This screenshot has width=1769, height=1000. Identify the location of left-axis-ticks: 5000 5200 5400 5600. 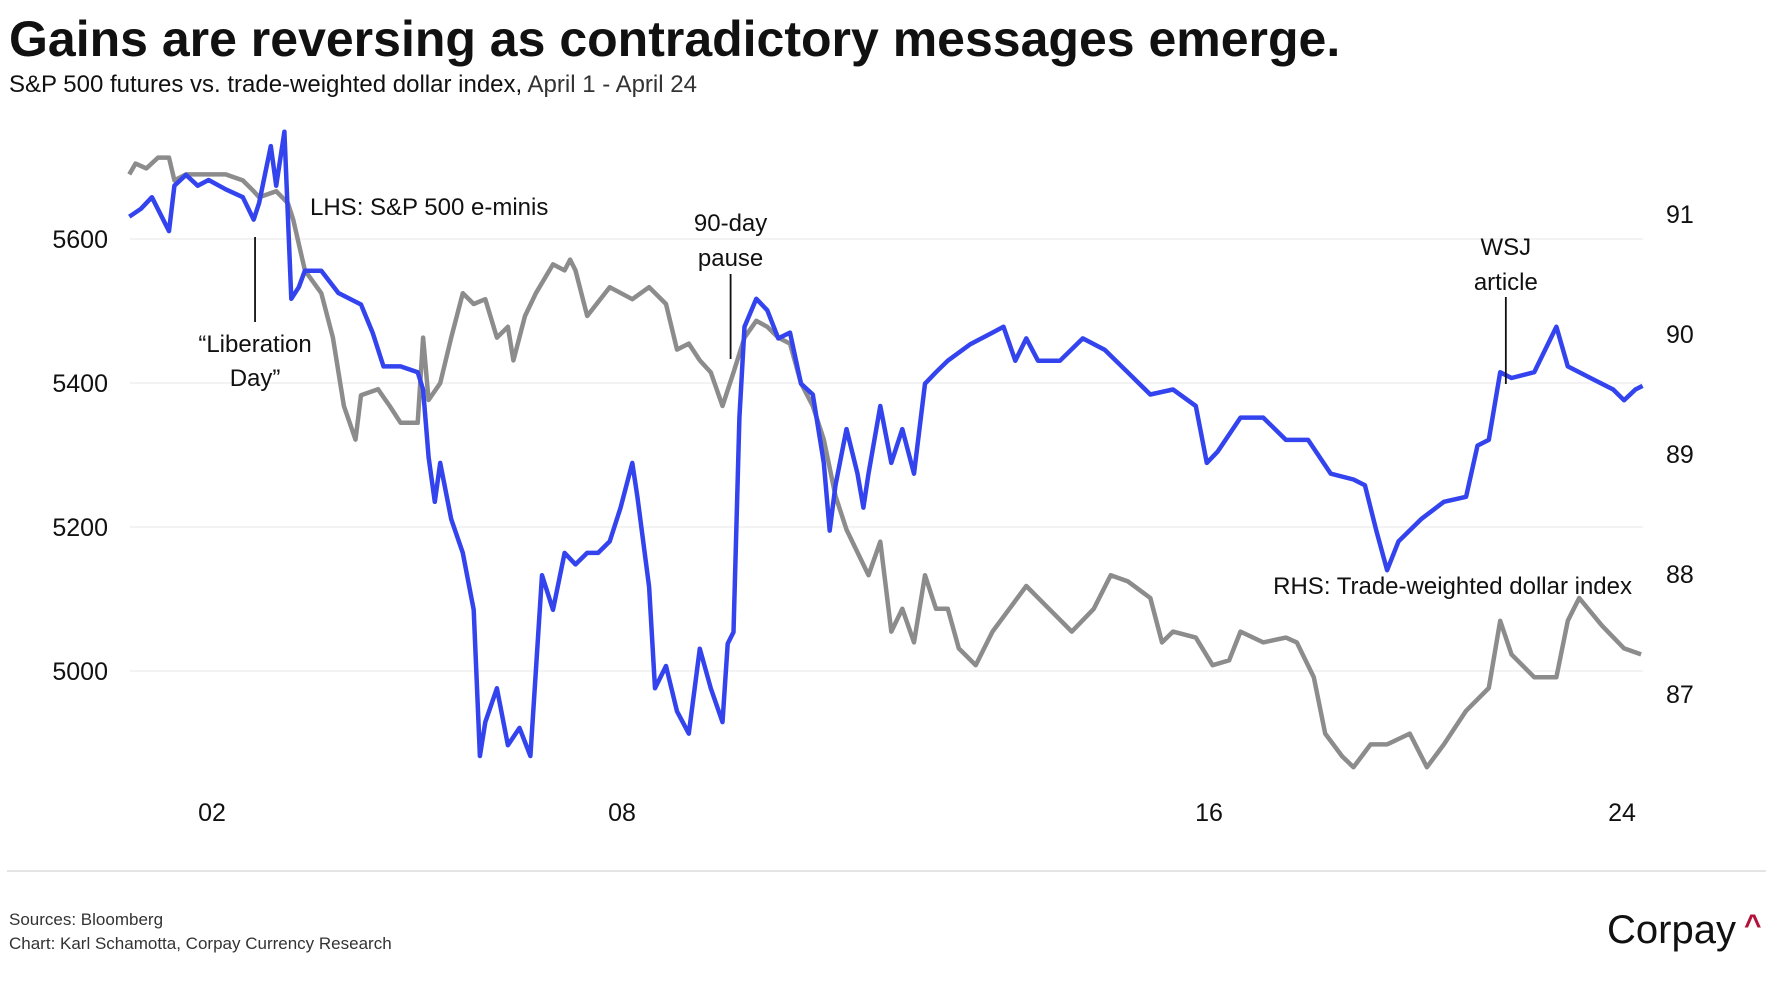
(80, 456).